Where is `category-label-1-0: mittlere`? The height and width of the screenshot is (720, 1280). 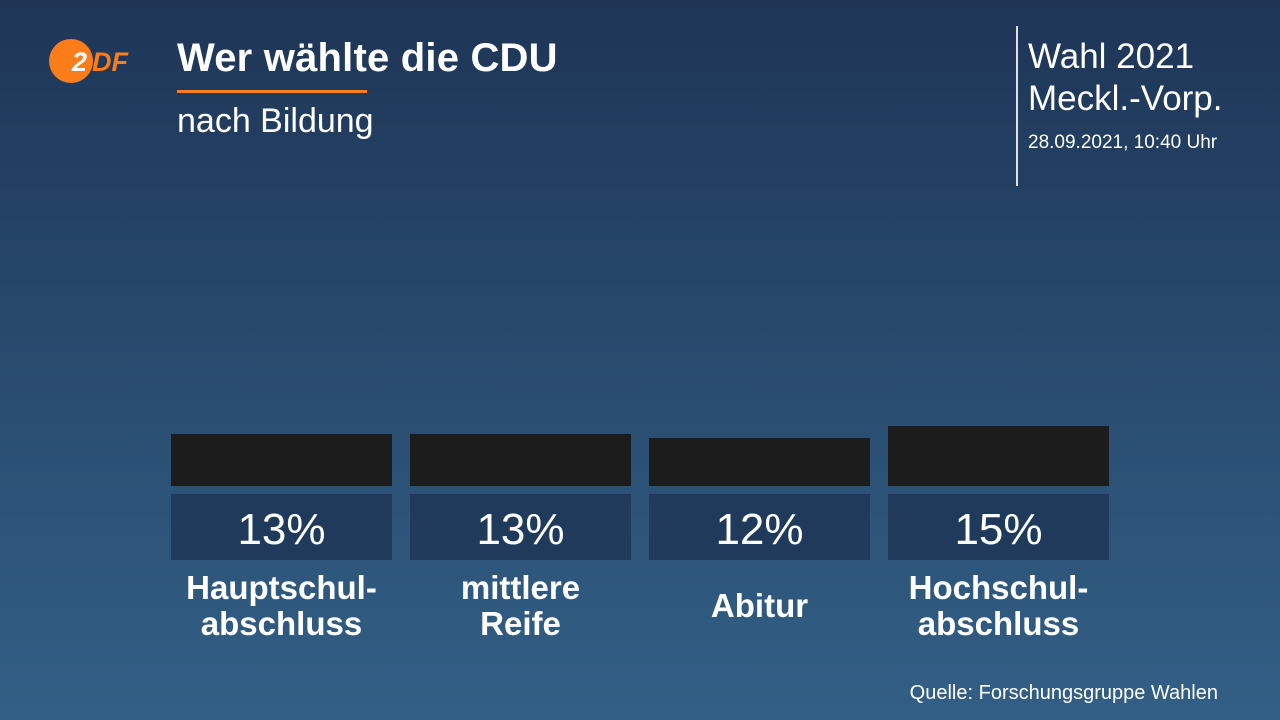
category-label-1-0: mittlere is located at coordinates (520, 587).